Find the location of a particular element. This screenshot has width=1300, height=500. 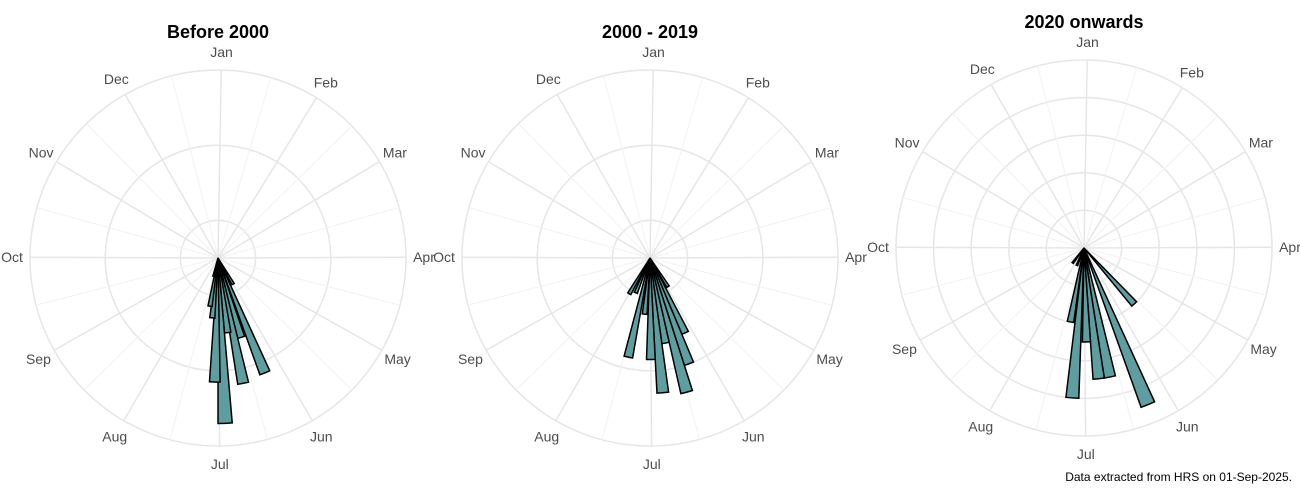

panel-title: Before 2000 is located at coordinates (218, 32).